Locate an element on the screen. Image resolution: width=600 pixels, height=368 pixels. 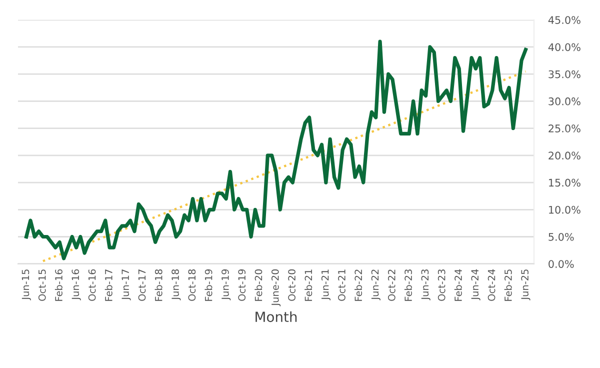
x-tick-label: Feb-17 is located at coordinates (108, 285).